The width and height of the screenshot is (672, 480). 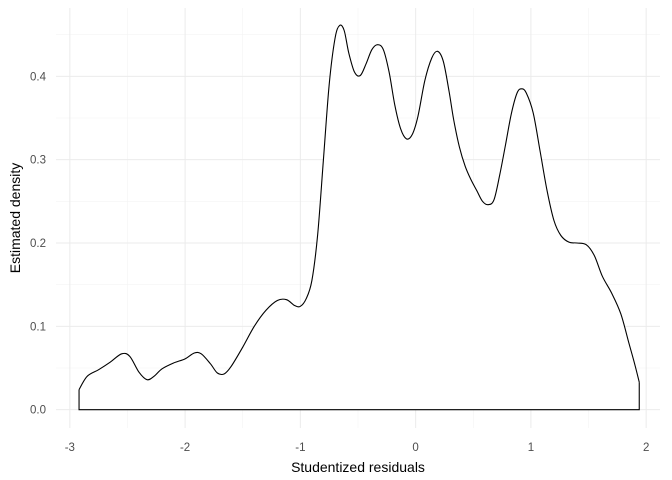 What do you see at coordinates (15, 218) in the screenshot?
I see `y-axis-title: Estimated density` at bounding box center [15, 218].